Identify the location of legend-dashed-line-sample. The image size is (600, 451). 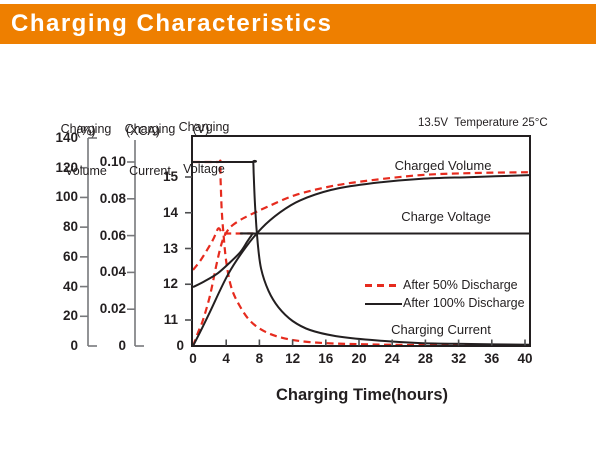
(382, 285).